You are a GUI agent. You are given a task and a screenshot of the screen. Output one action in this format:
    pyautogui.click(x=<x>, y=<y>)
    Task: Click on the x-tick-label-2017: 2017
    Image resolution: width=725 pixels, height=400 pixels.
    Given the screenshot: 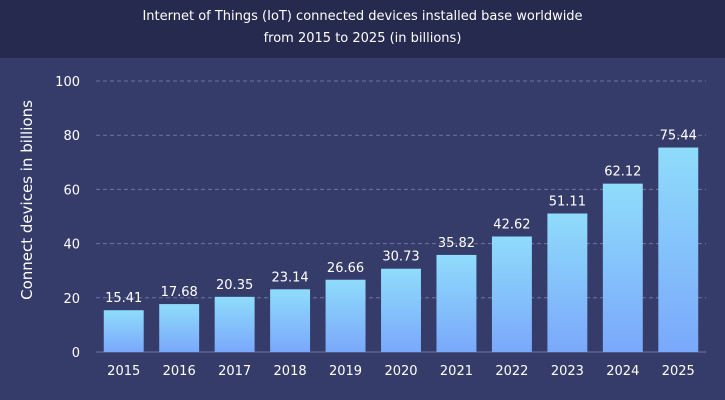 What is the action you would take?
    pyautogui.click(x=234, y=371)
    